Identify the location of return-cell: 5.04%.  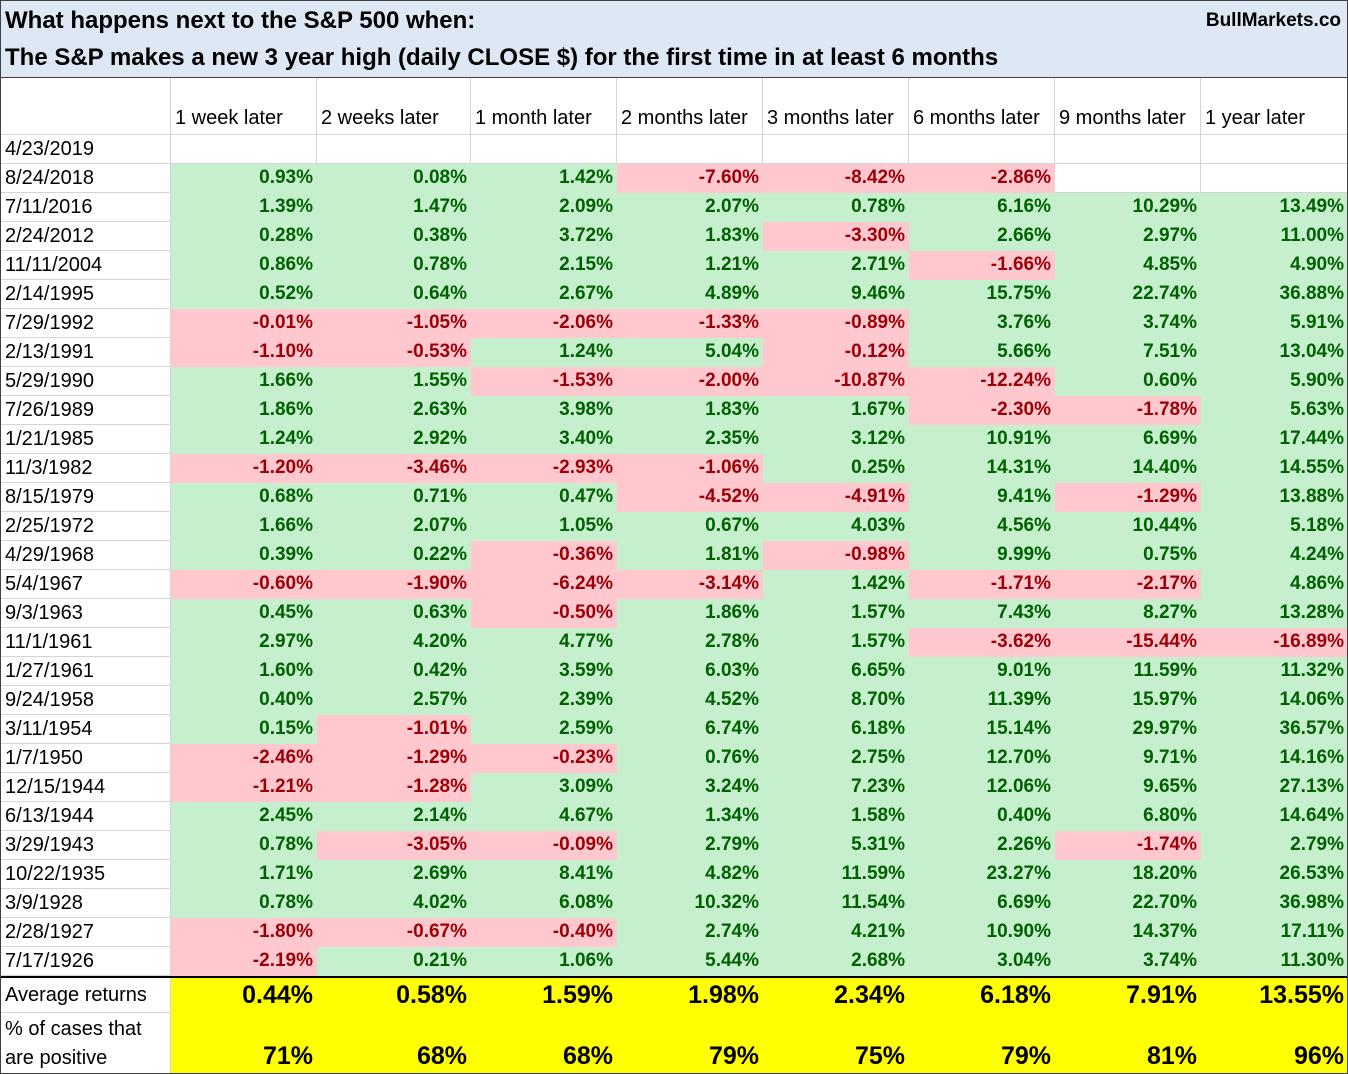
(690, 352).